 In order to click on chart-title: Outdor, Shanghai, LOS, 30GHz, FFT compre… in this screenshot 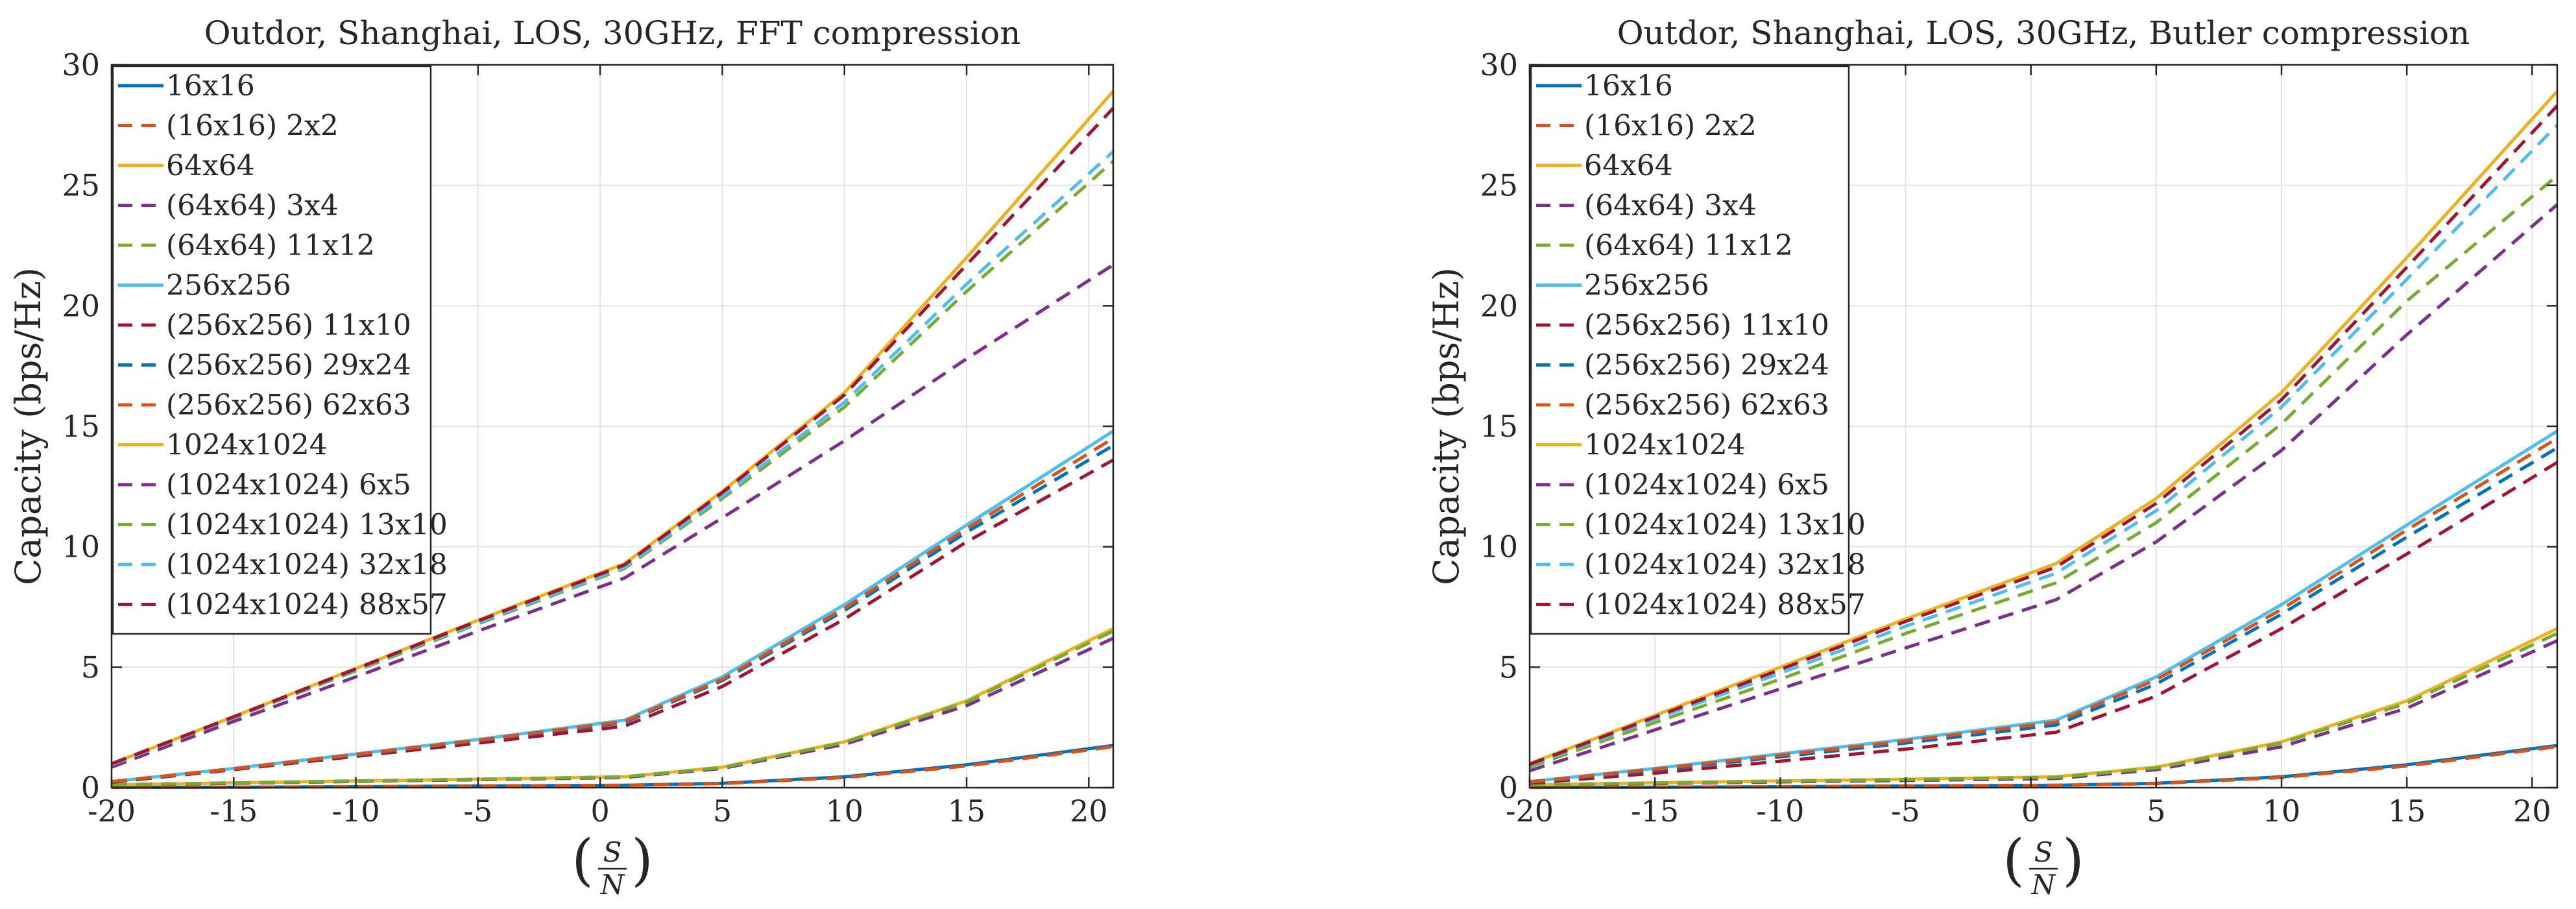, I will do `click(612, 33)`.